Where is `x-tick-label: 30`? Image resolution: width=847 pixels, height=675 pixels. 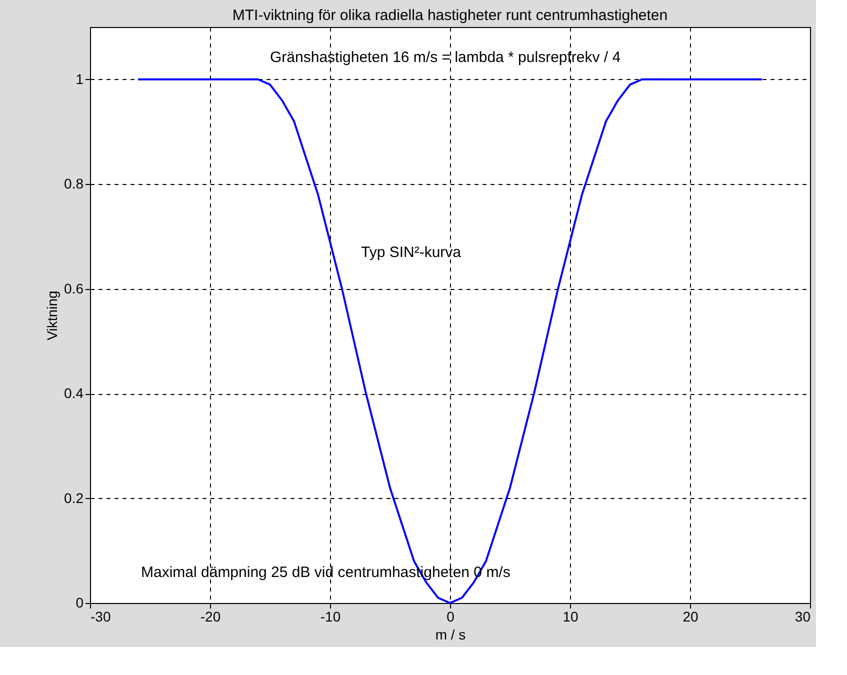
x-tick-label: 30 is located at coordinates (802, 616).